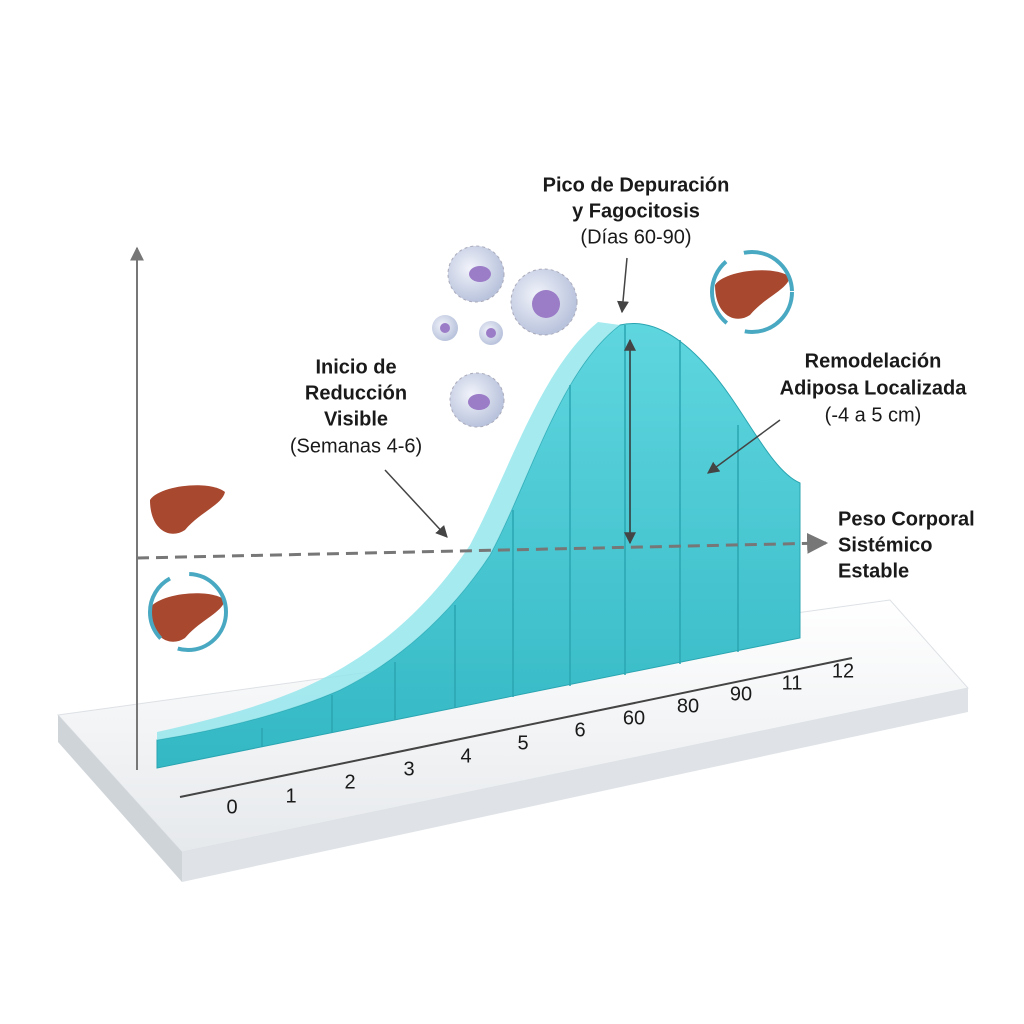  I want to click on x-tick-label: 4, so click(465, 756).